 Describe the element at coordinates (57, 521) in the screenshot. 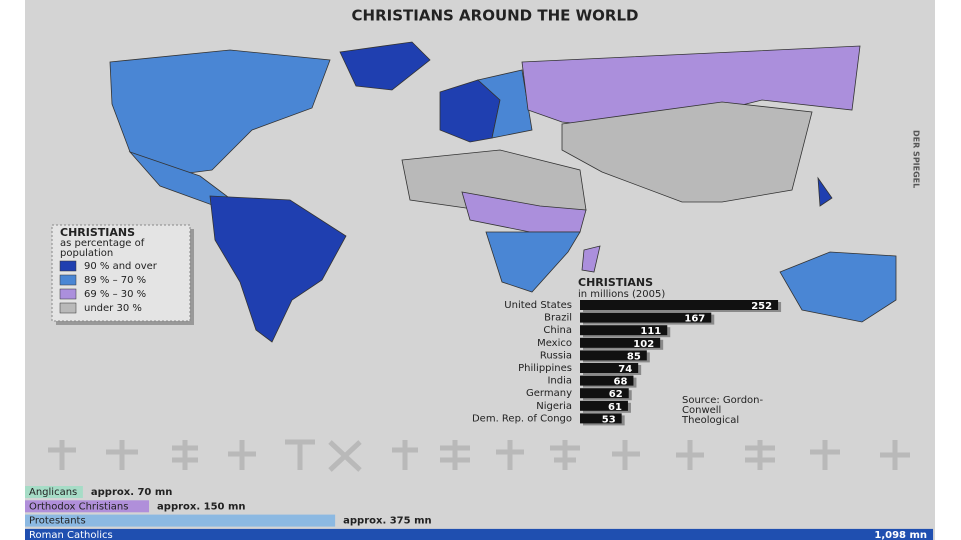

I see `category-label: Protestants` at that location.